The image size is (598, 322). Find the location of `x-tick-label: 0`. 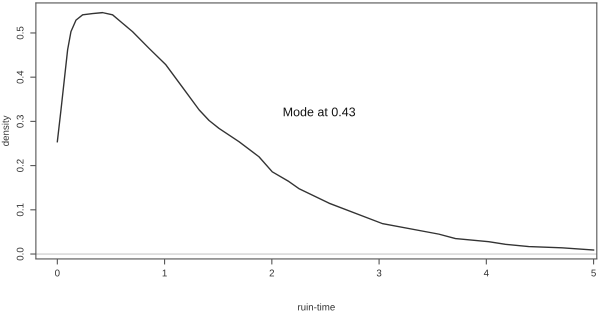

x-tick-label: 0 is located at coordinates (57, 273).